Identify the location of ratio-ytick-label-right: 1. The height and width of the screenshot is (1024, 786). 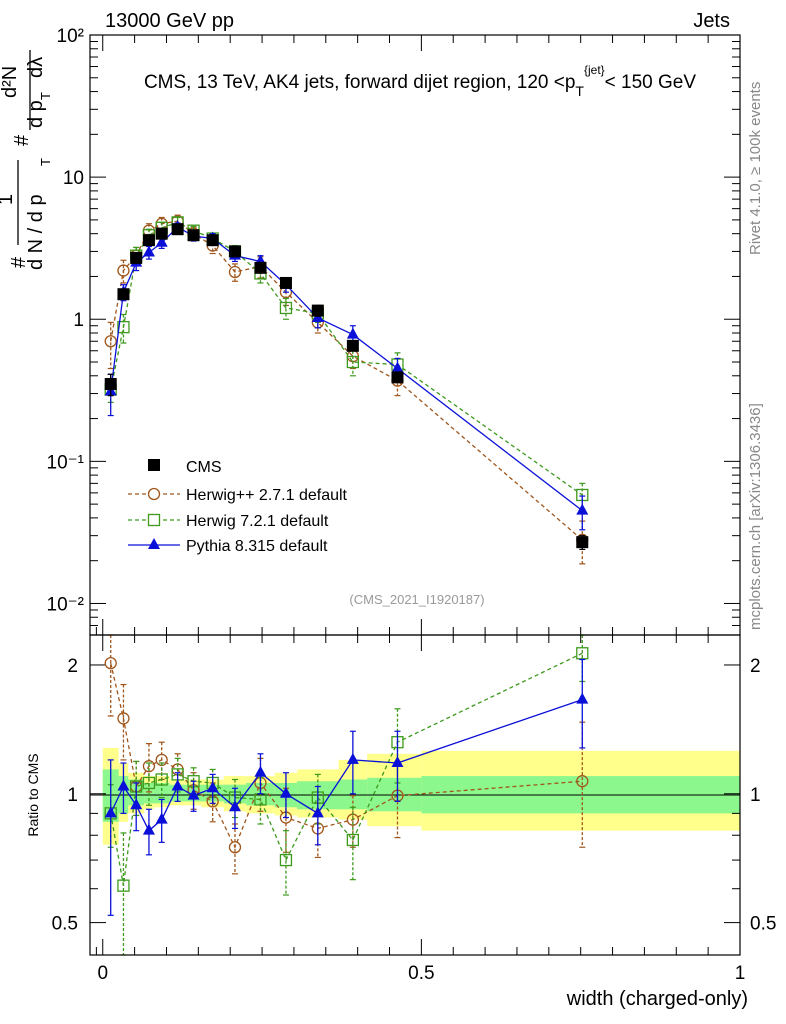
(755, 795).